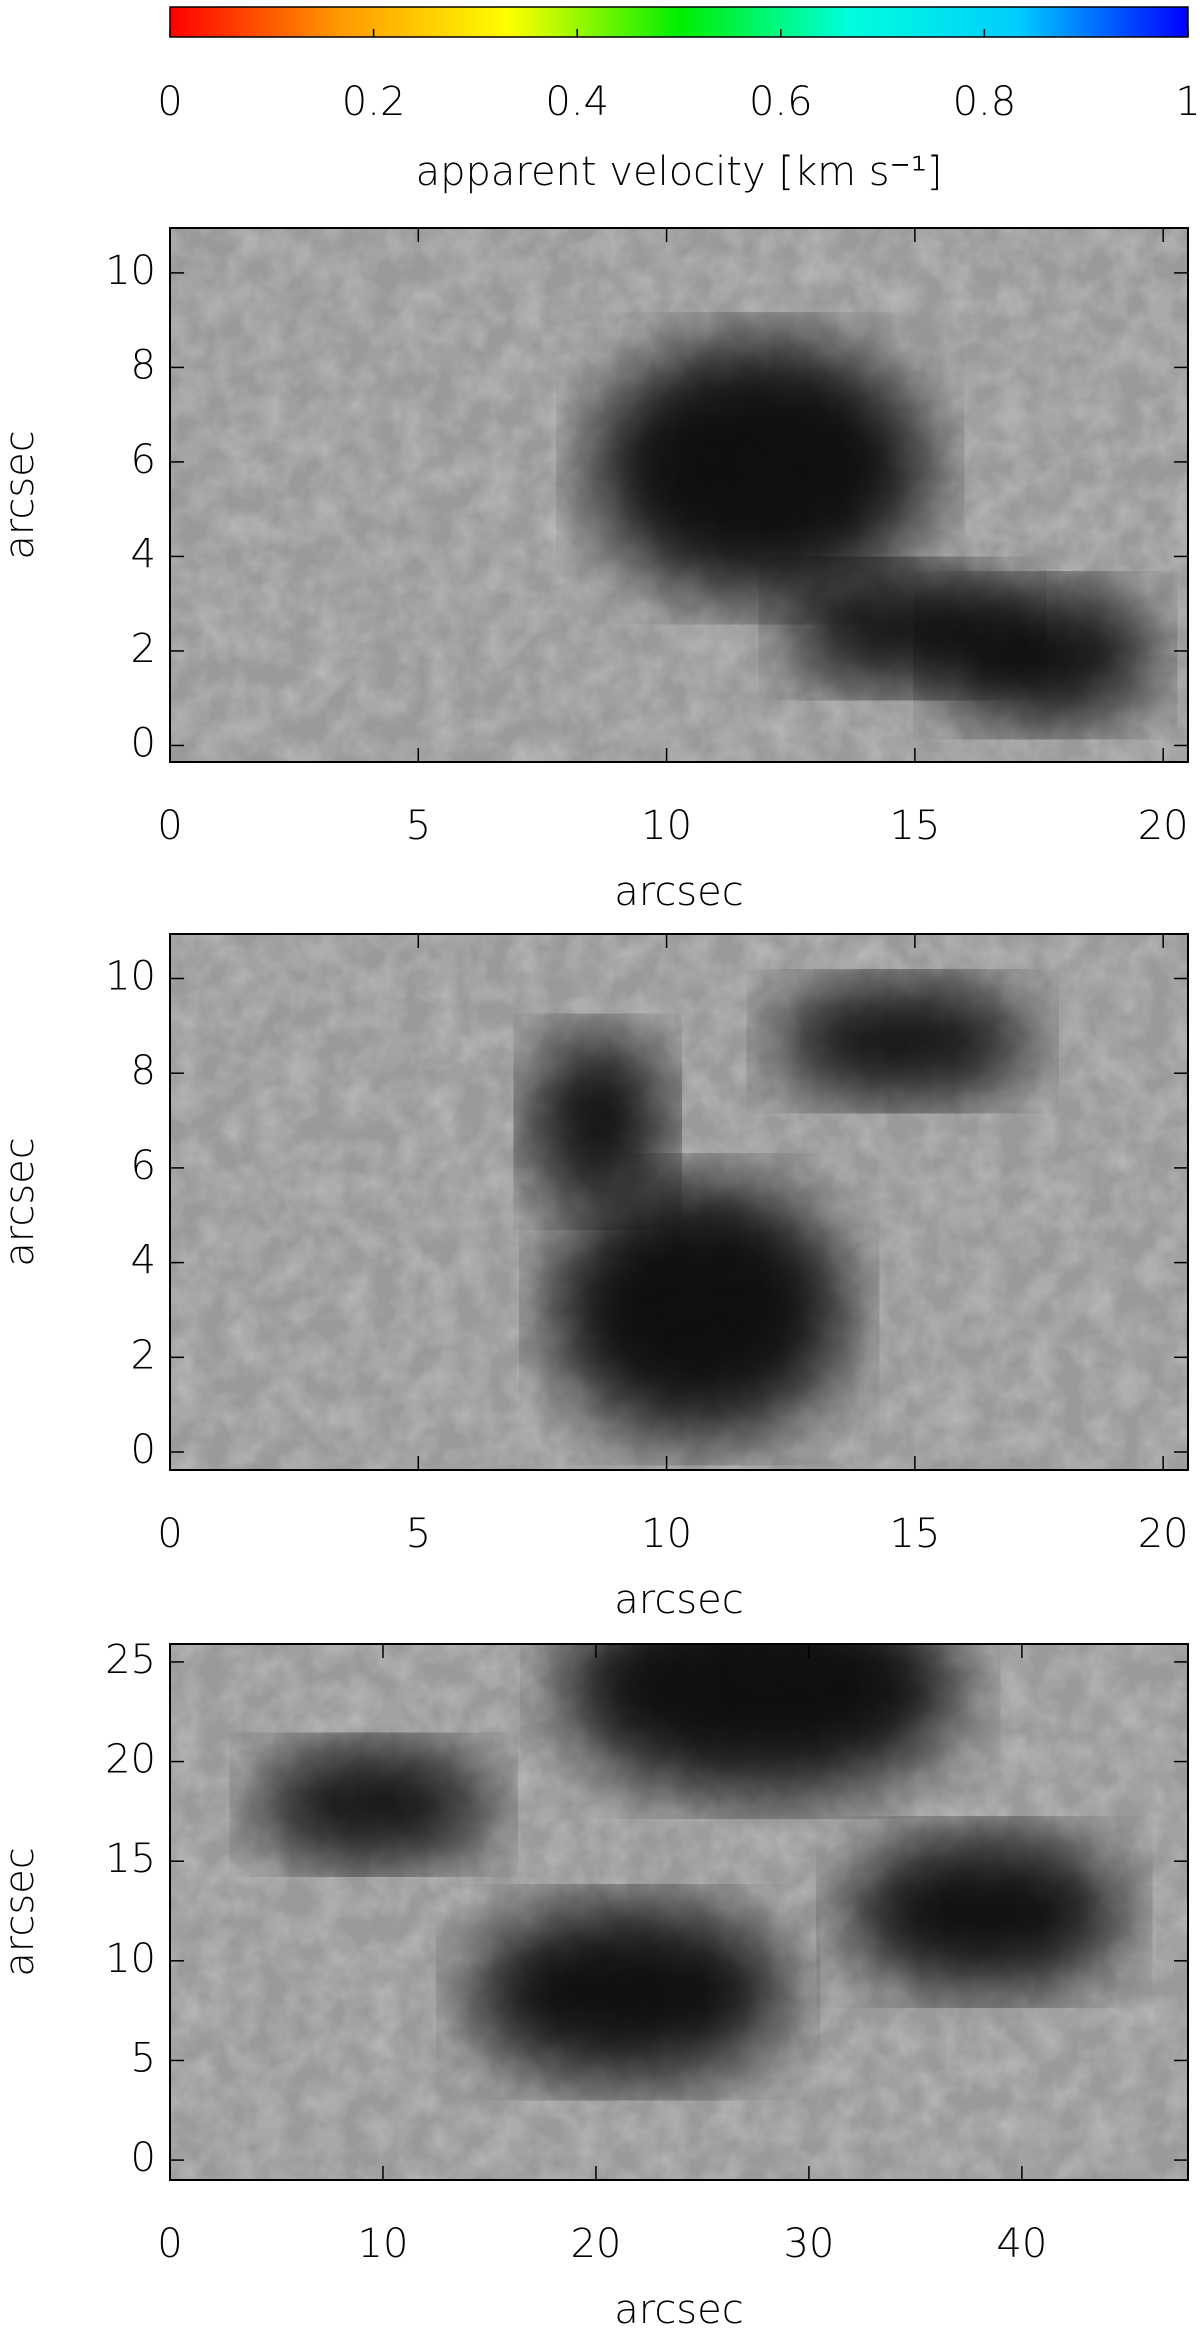 The image size is (1200, 2333). I want to click on x-tick-label: 1, so click(1187, 102).